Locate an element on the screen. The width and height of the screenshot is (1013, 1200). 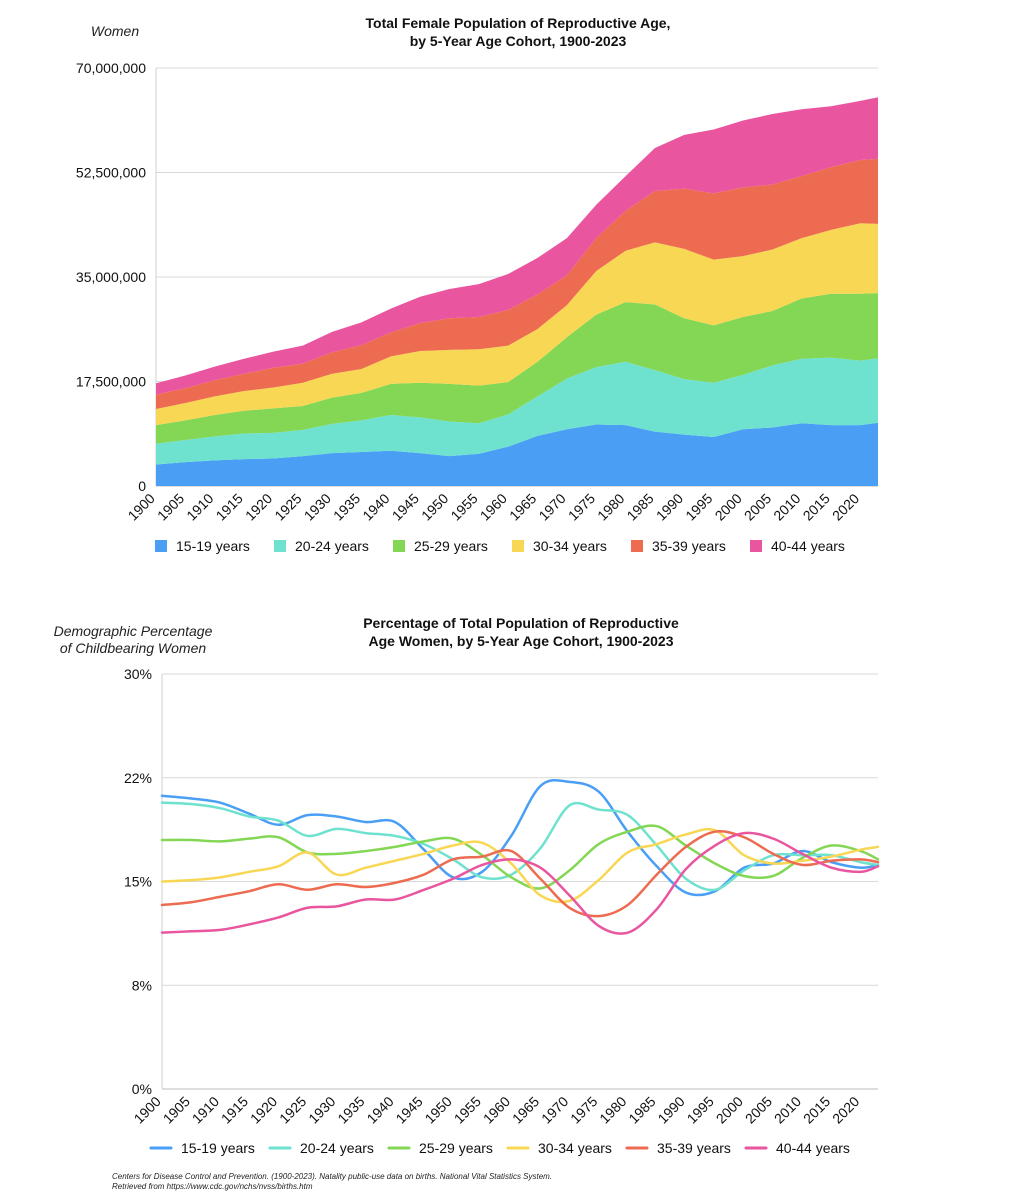
top-xtick-label: 1925 is located at coordinates (287, 506).